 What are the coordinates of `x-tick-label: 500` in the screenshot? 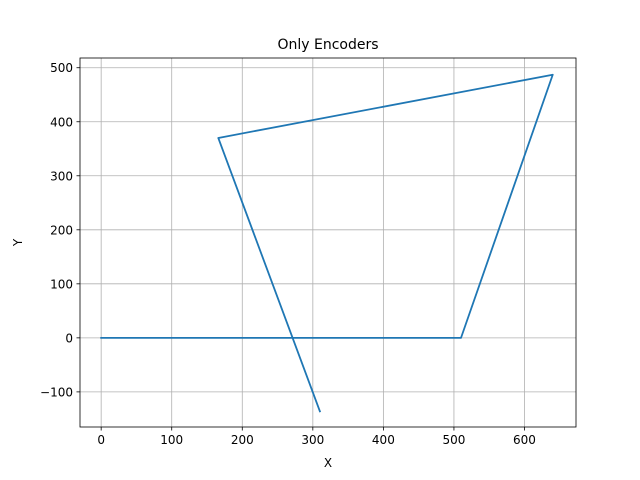 It's located at (453, 440).